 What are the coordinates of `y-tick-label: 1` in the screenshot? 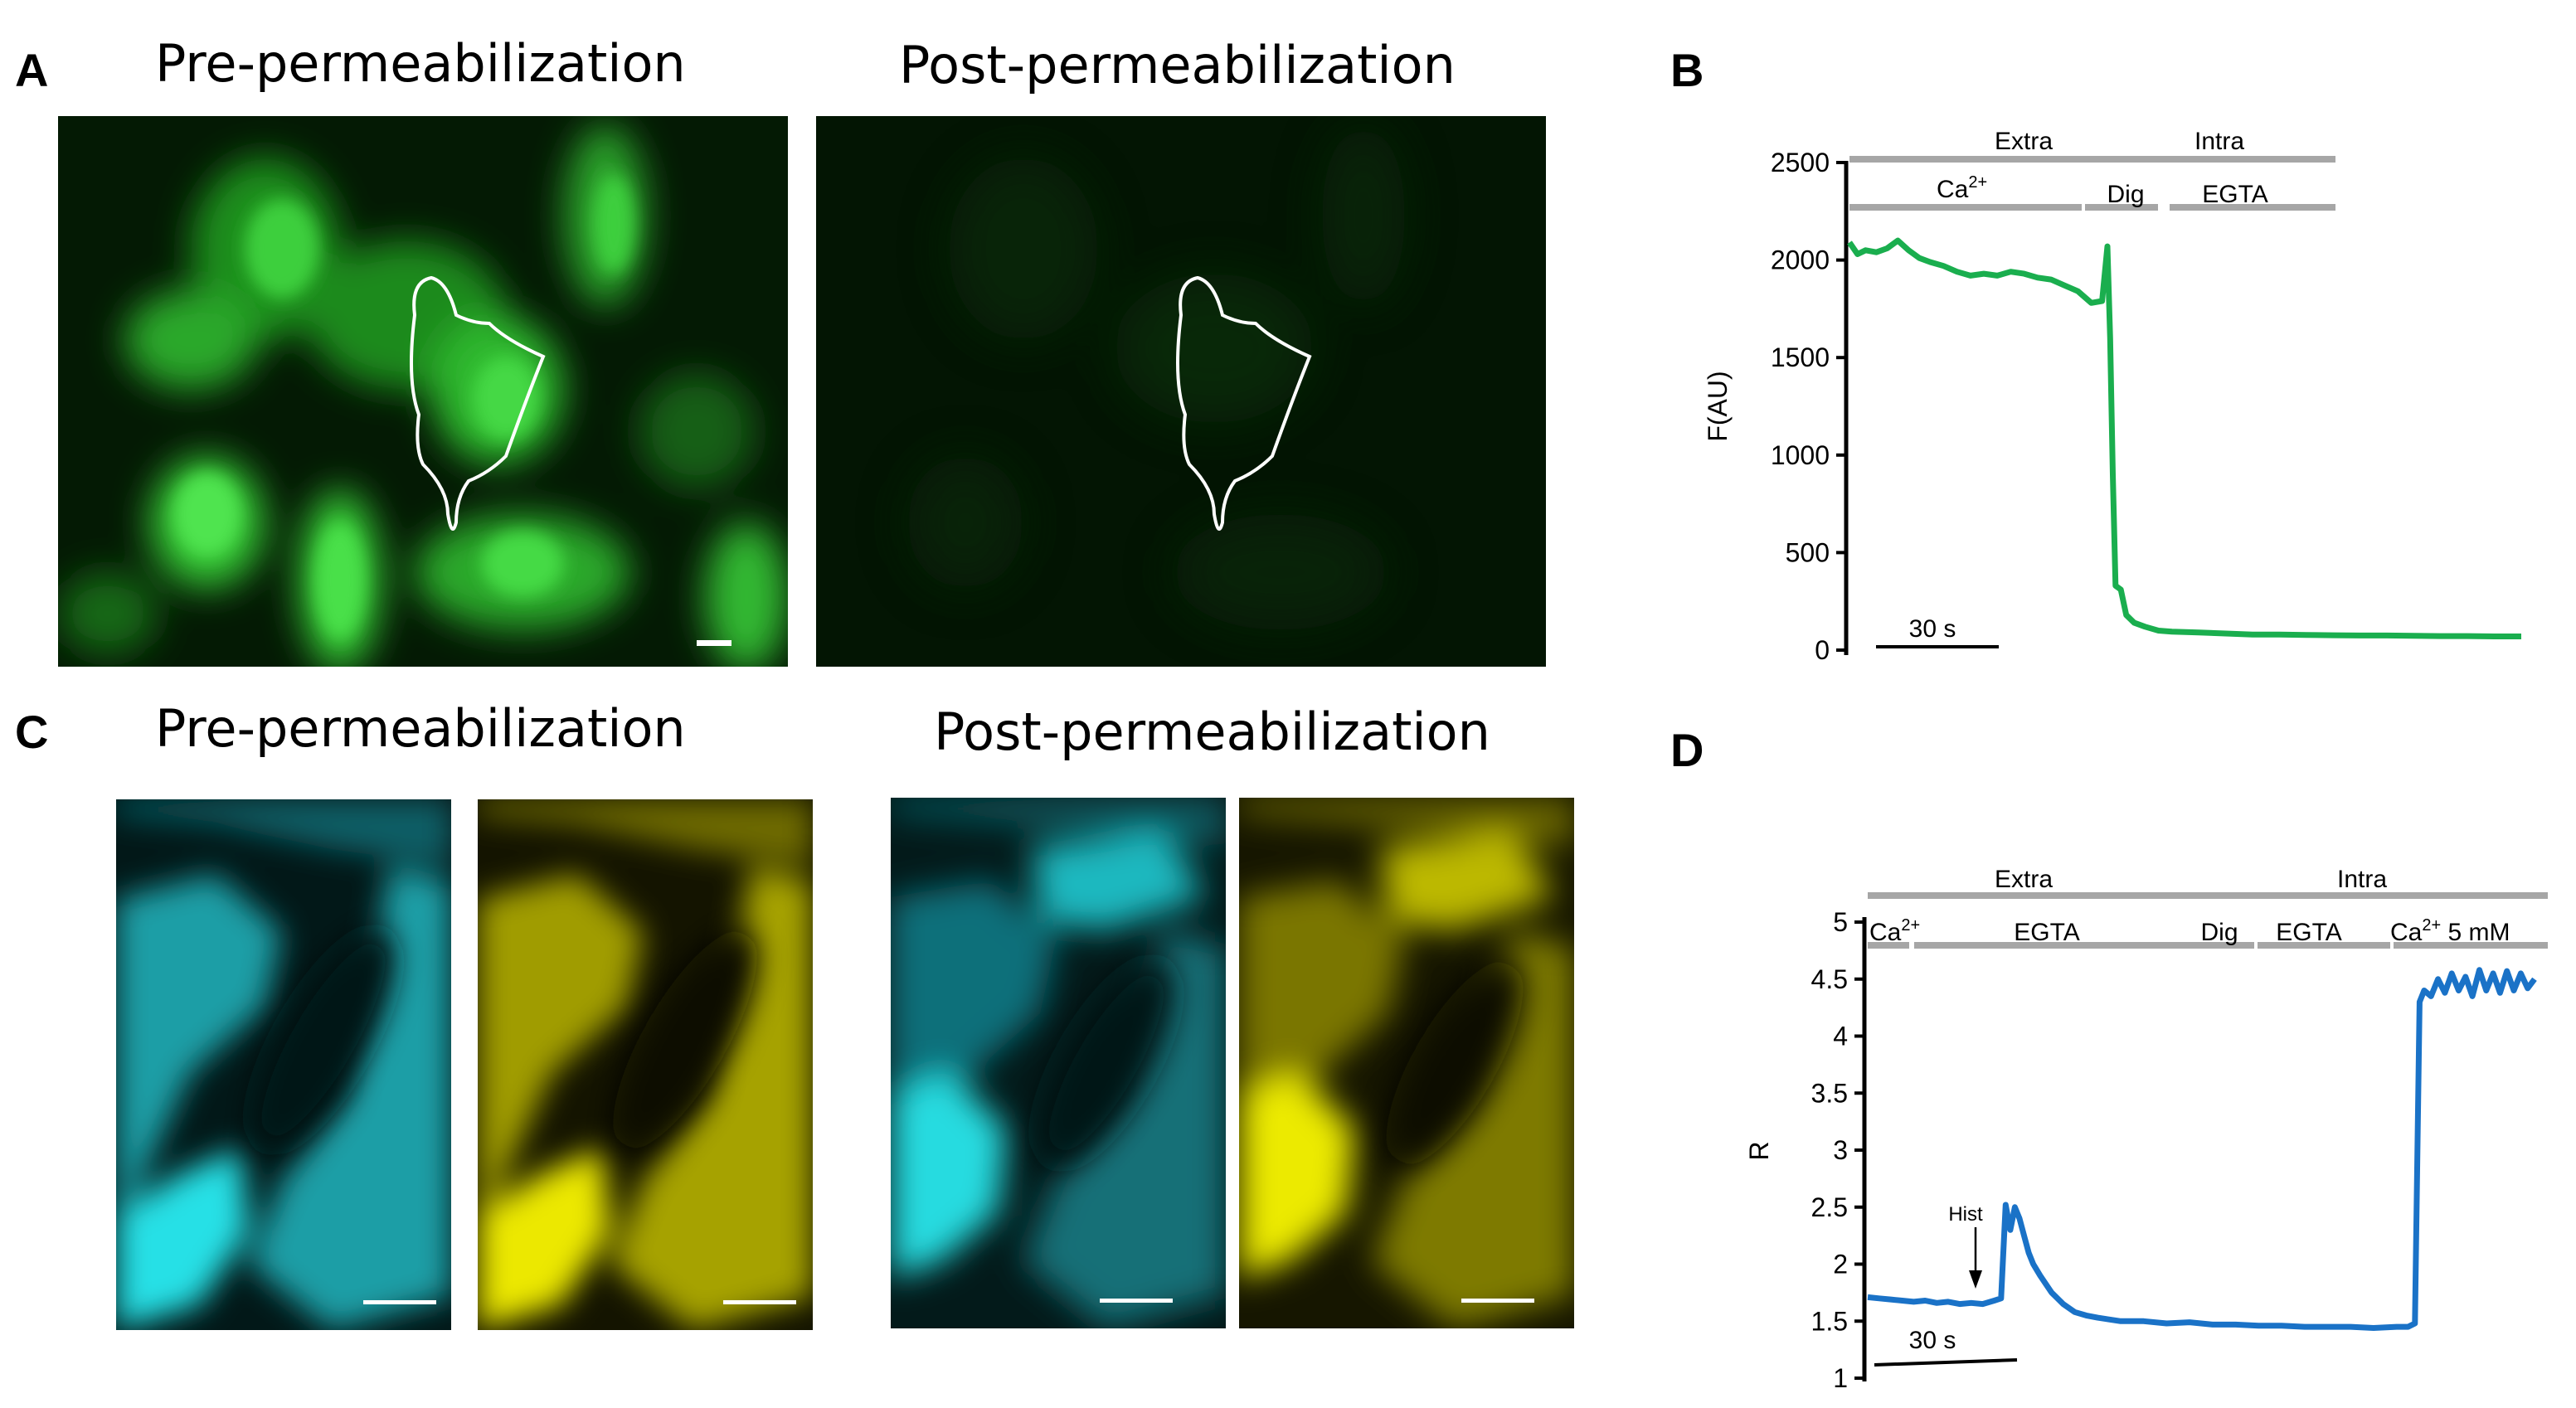 It's located at (1841, 1378).